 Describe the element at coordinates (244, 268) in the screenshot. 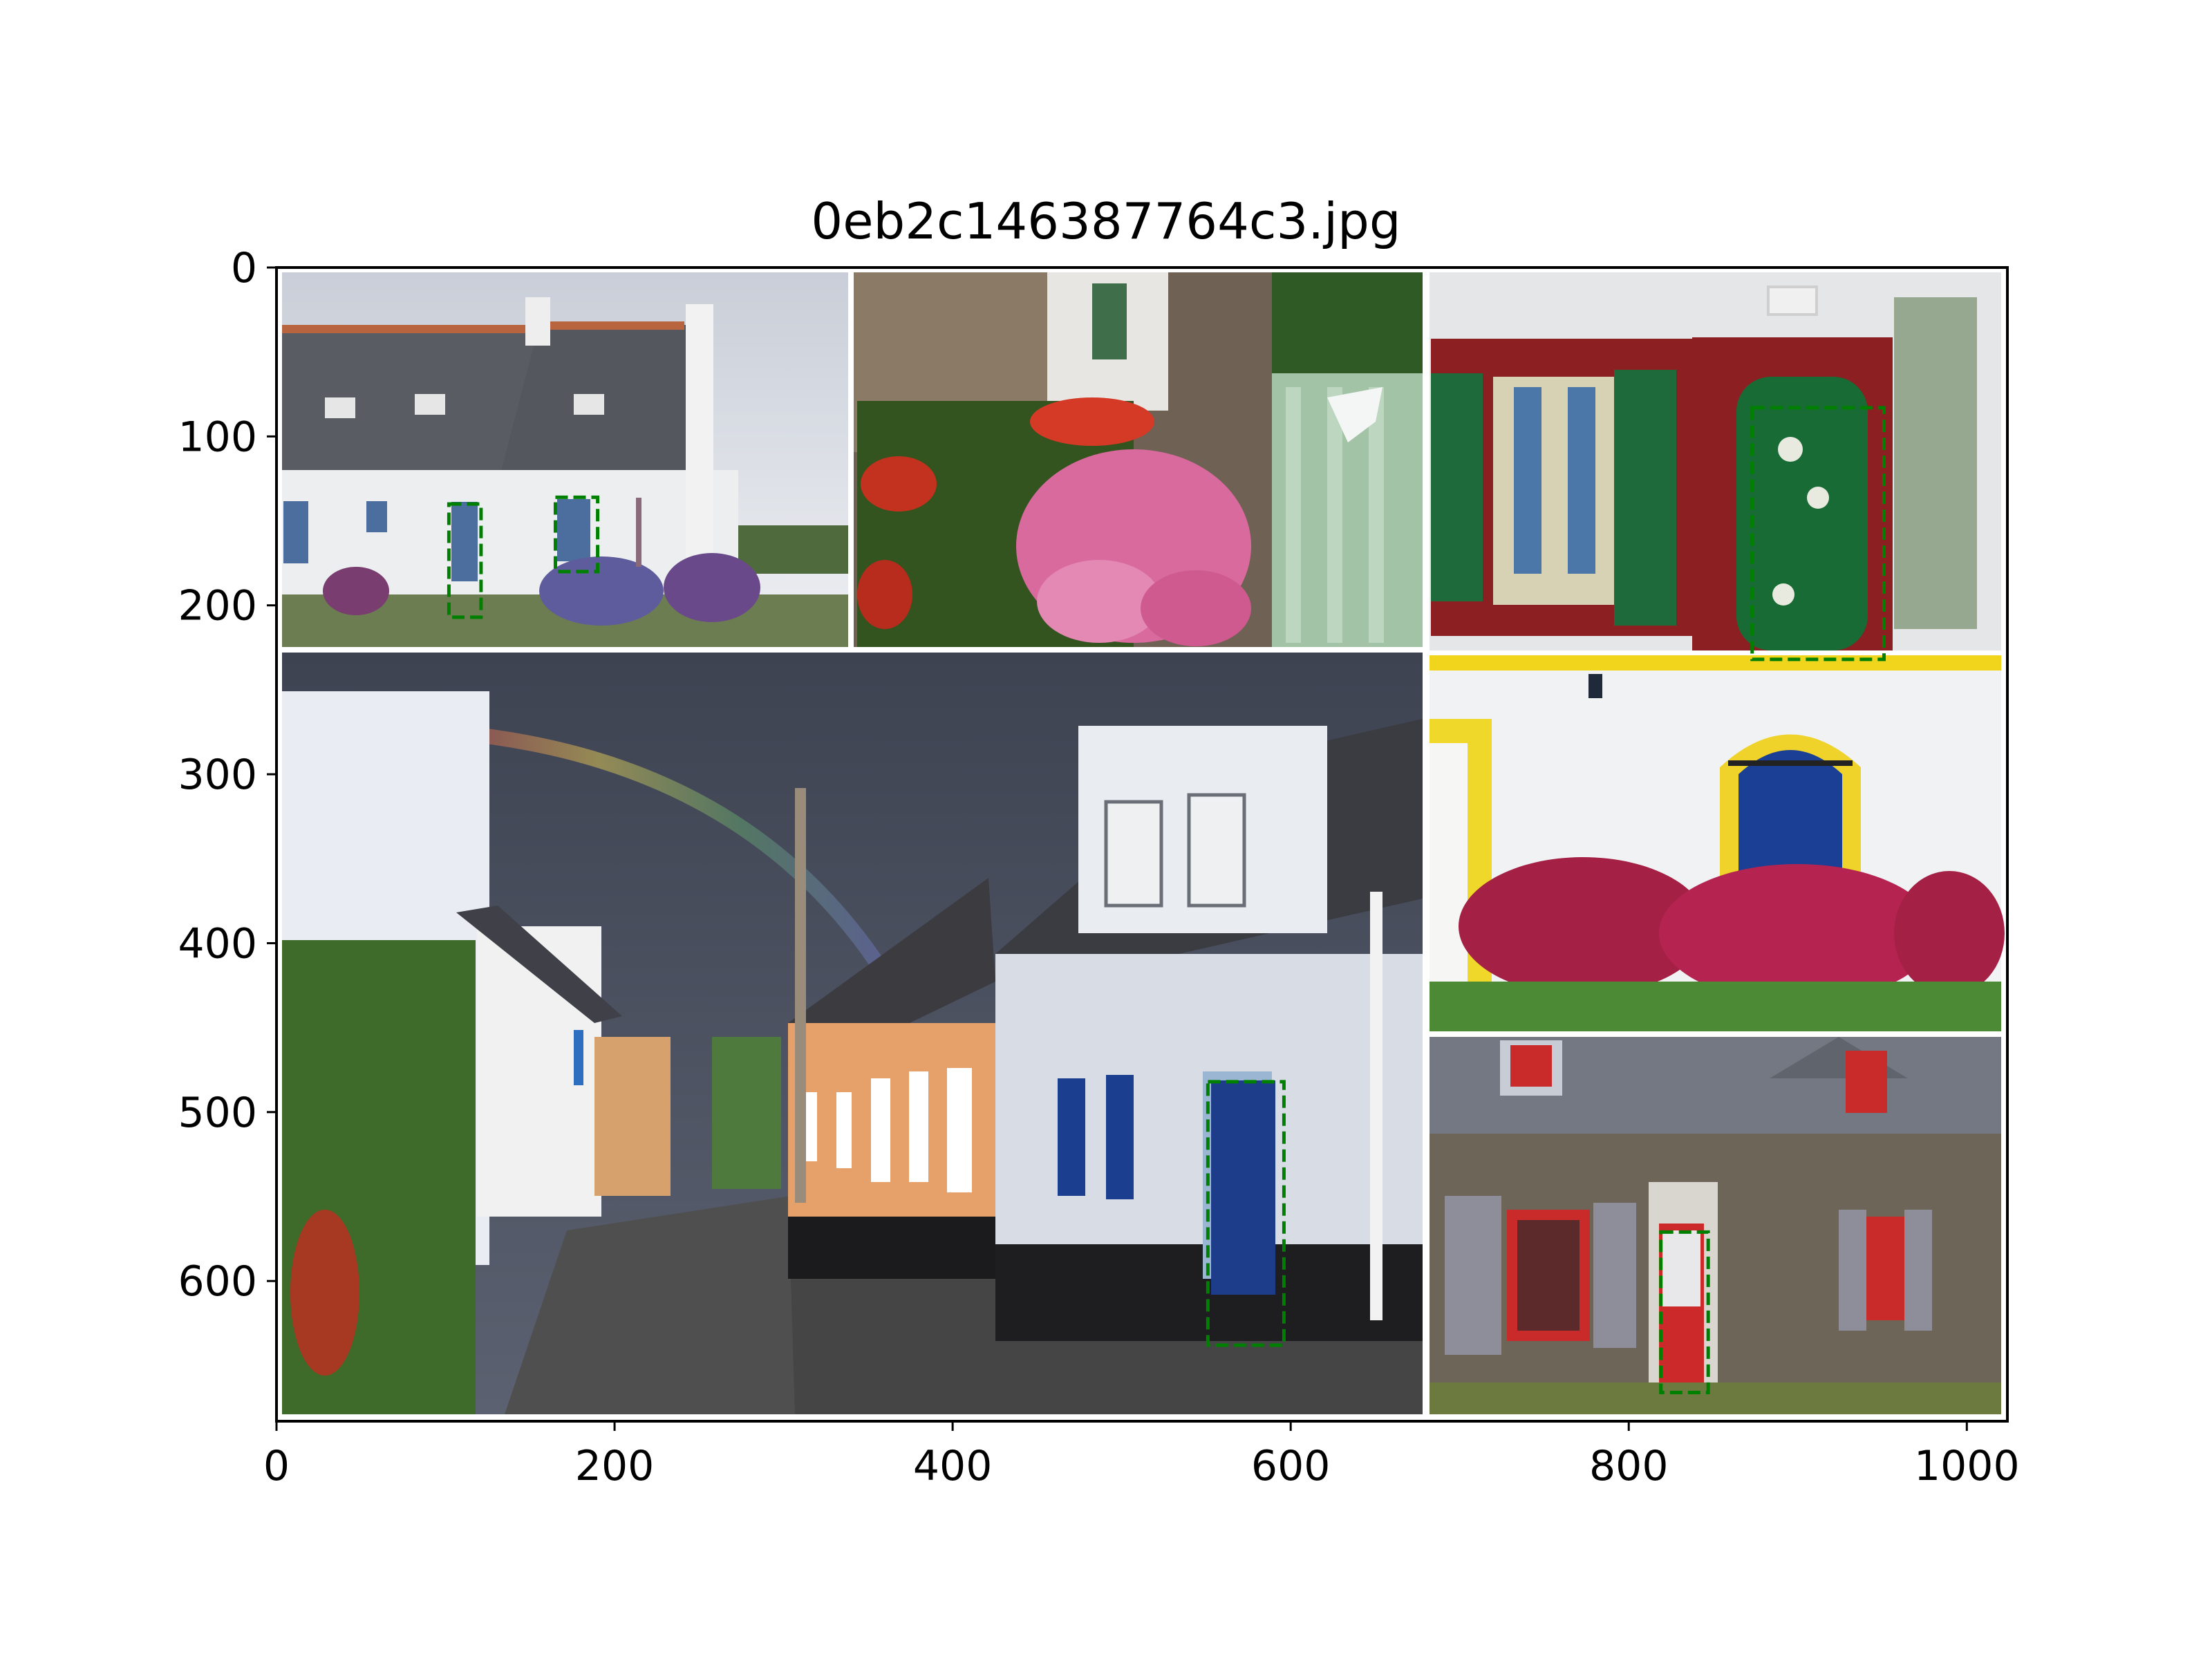

I see `y-tick-label: 0` at that location.